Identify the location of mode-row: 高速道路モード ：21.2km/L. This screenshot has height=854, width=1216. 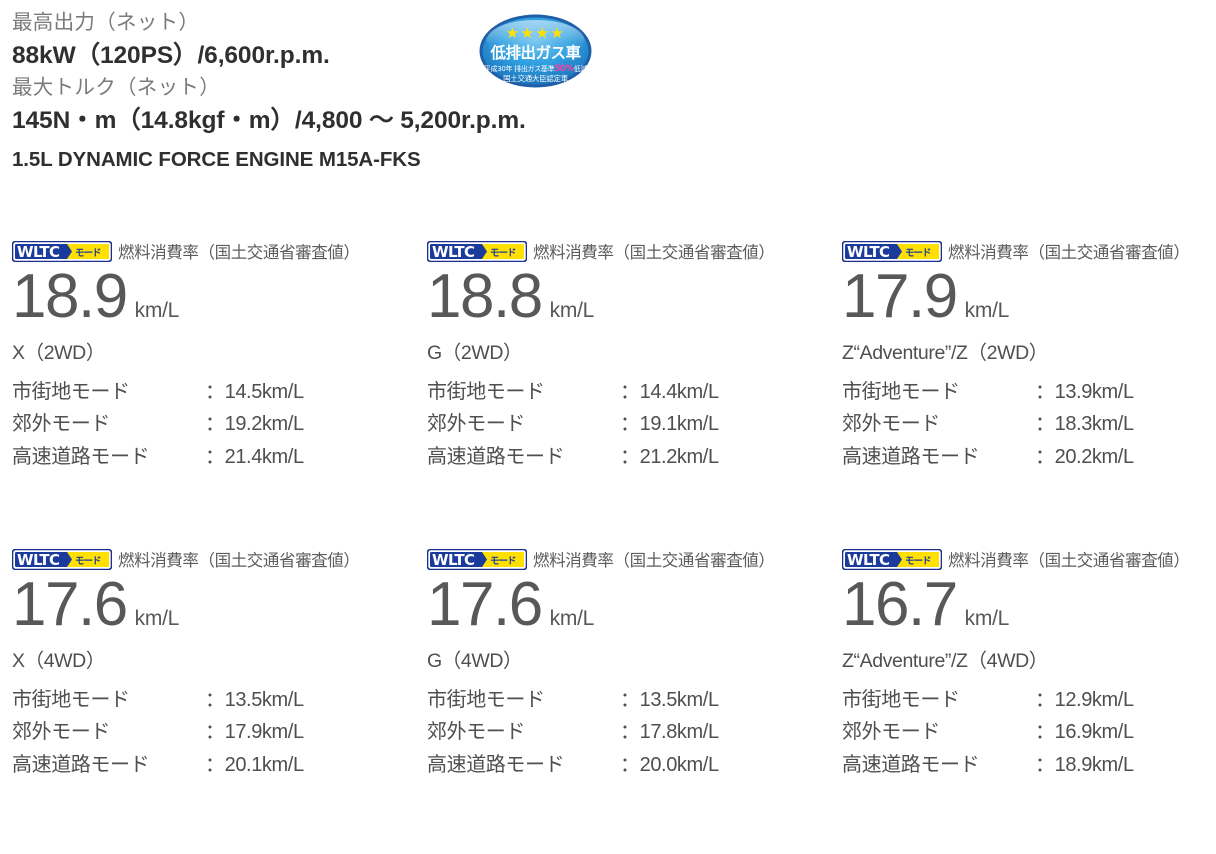
(628, 457).